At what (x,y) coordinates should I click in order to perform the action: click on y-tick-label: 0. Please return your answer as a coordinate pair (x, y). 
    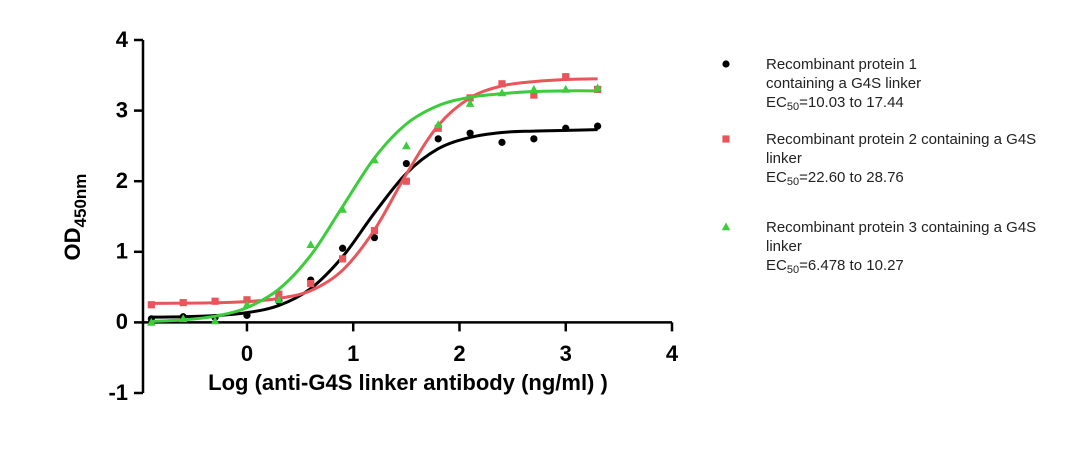
    Looking at the image, I should click on (122, 321).